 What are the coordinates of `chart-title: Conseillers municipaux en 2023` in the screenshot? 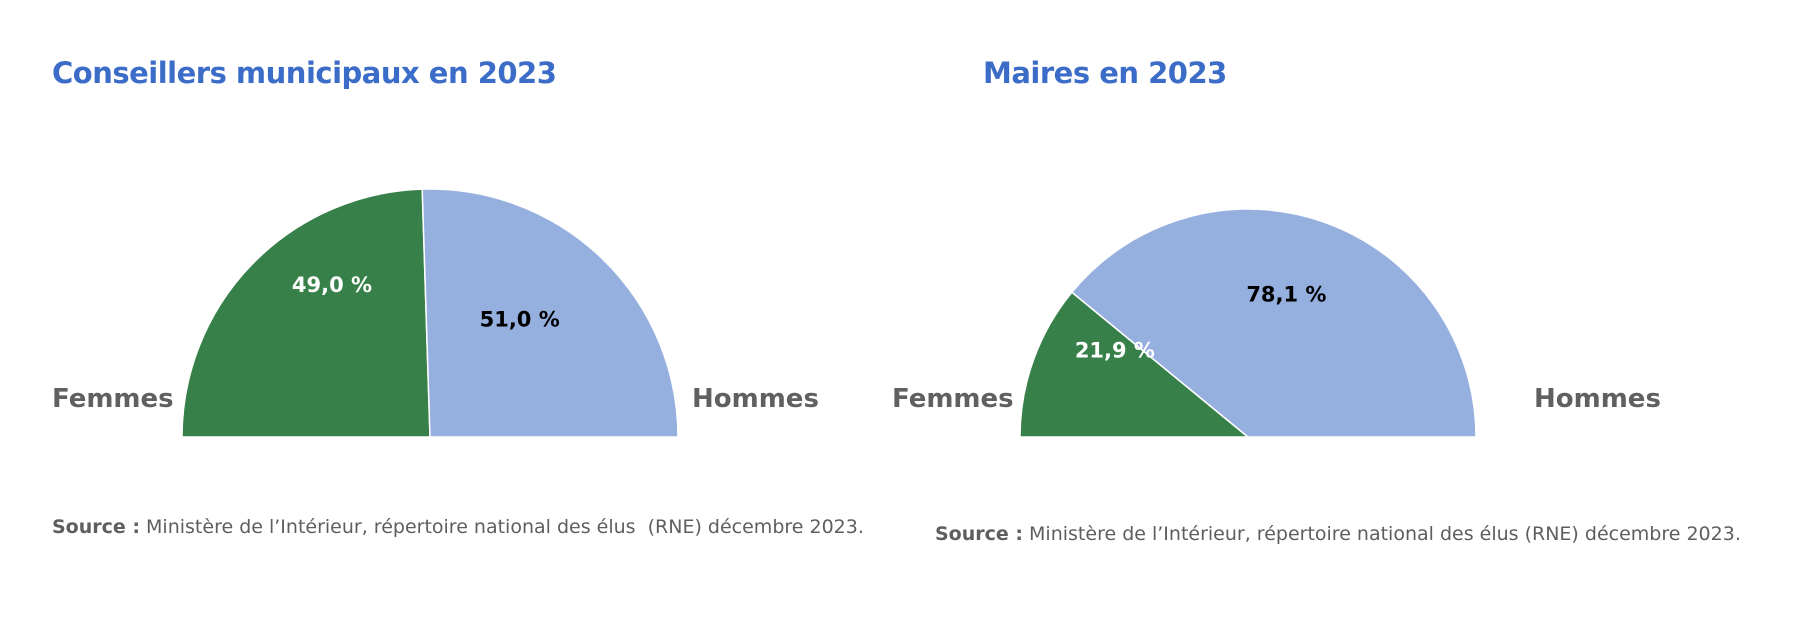 It's located at (304, 73).